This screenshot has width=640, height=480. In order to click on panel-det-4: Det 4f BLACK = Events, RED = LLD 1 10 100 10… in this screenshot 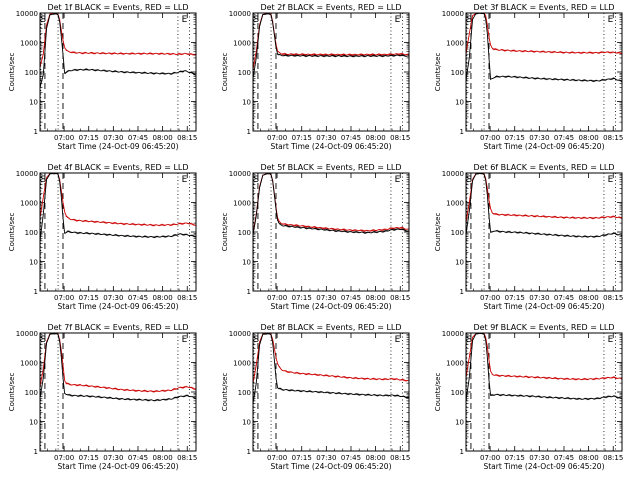, I will do `click(102, 237)`.